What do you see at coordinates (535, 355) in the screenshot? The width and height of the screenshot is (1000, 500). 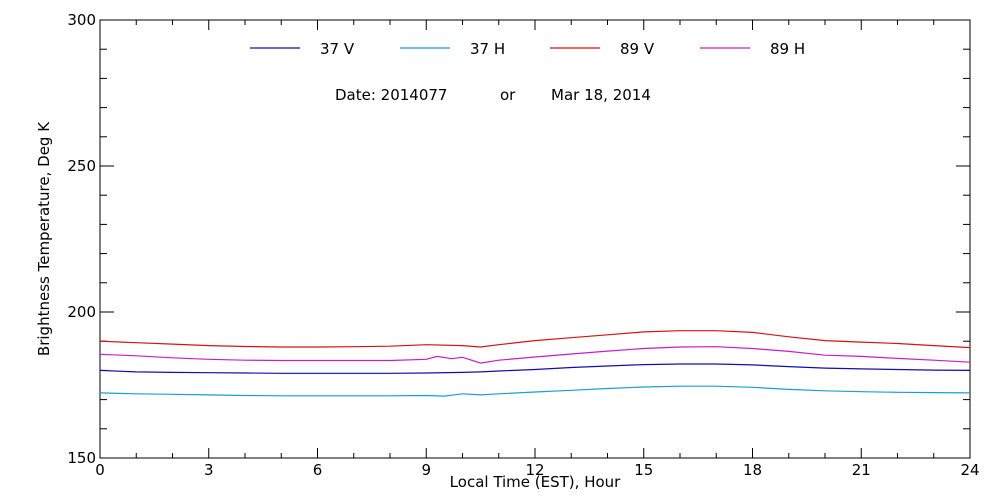 I see `series-line-89-h` at bounding box center [535, 355].